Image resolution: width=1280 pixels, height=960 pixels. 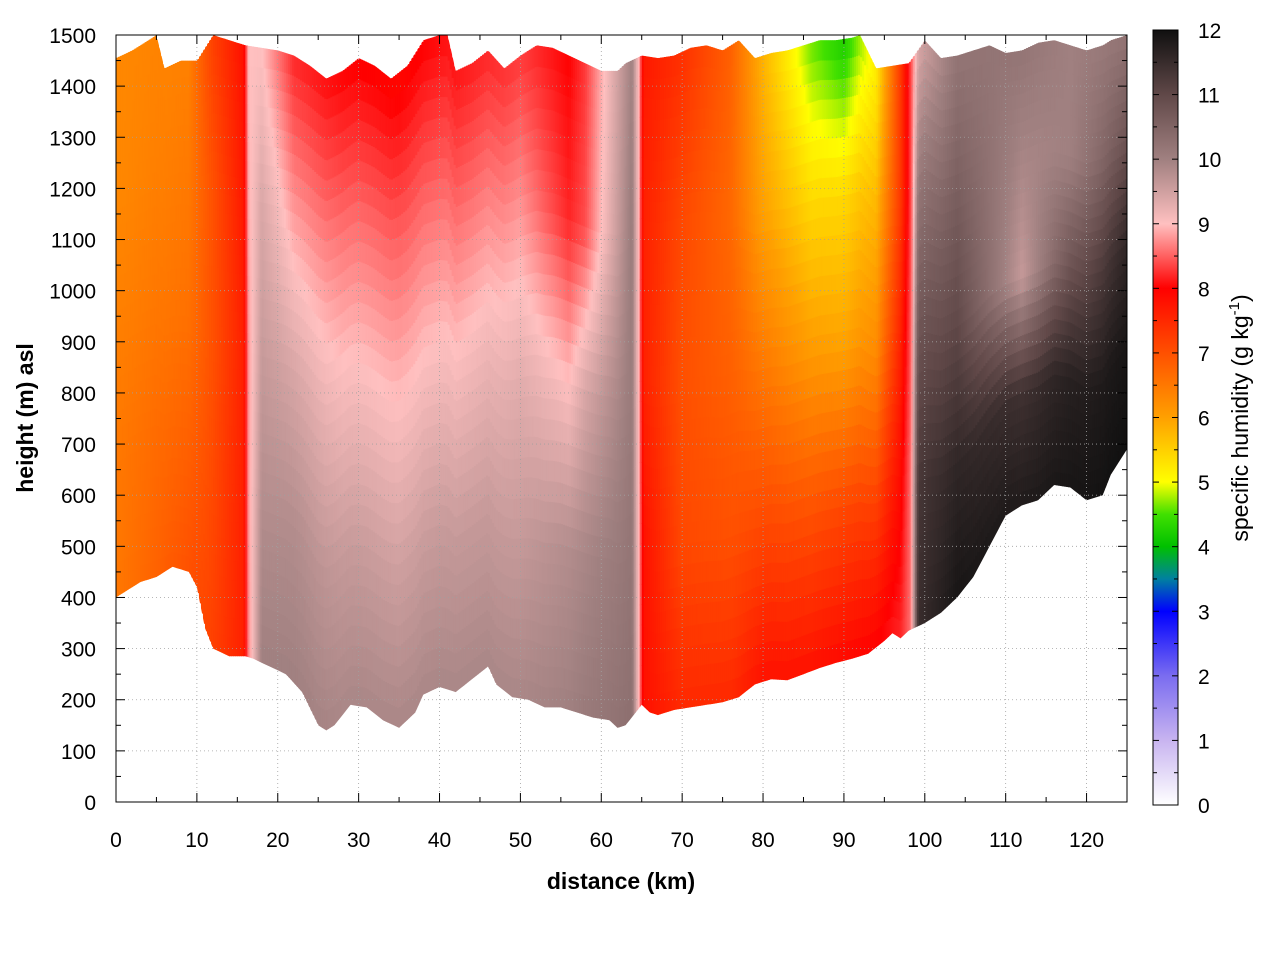 What do you see at coordinates (247, 399) in the screenshot?
I see `heatmap-cell-2061` at bounding box center [247, 399].